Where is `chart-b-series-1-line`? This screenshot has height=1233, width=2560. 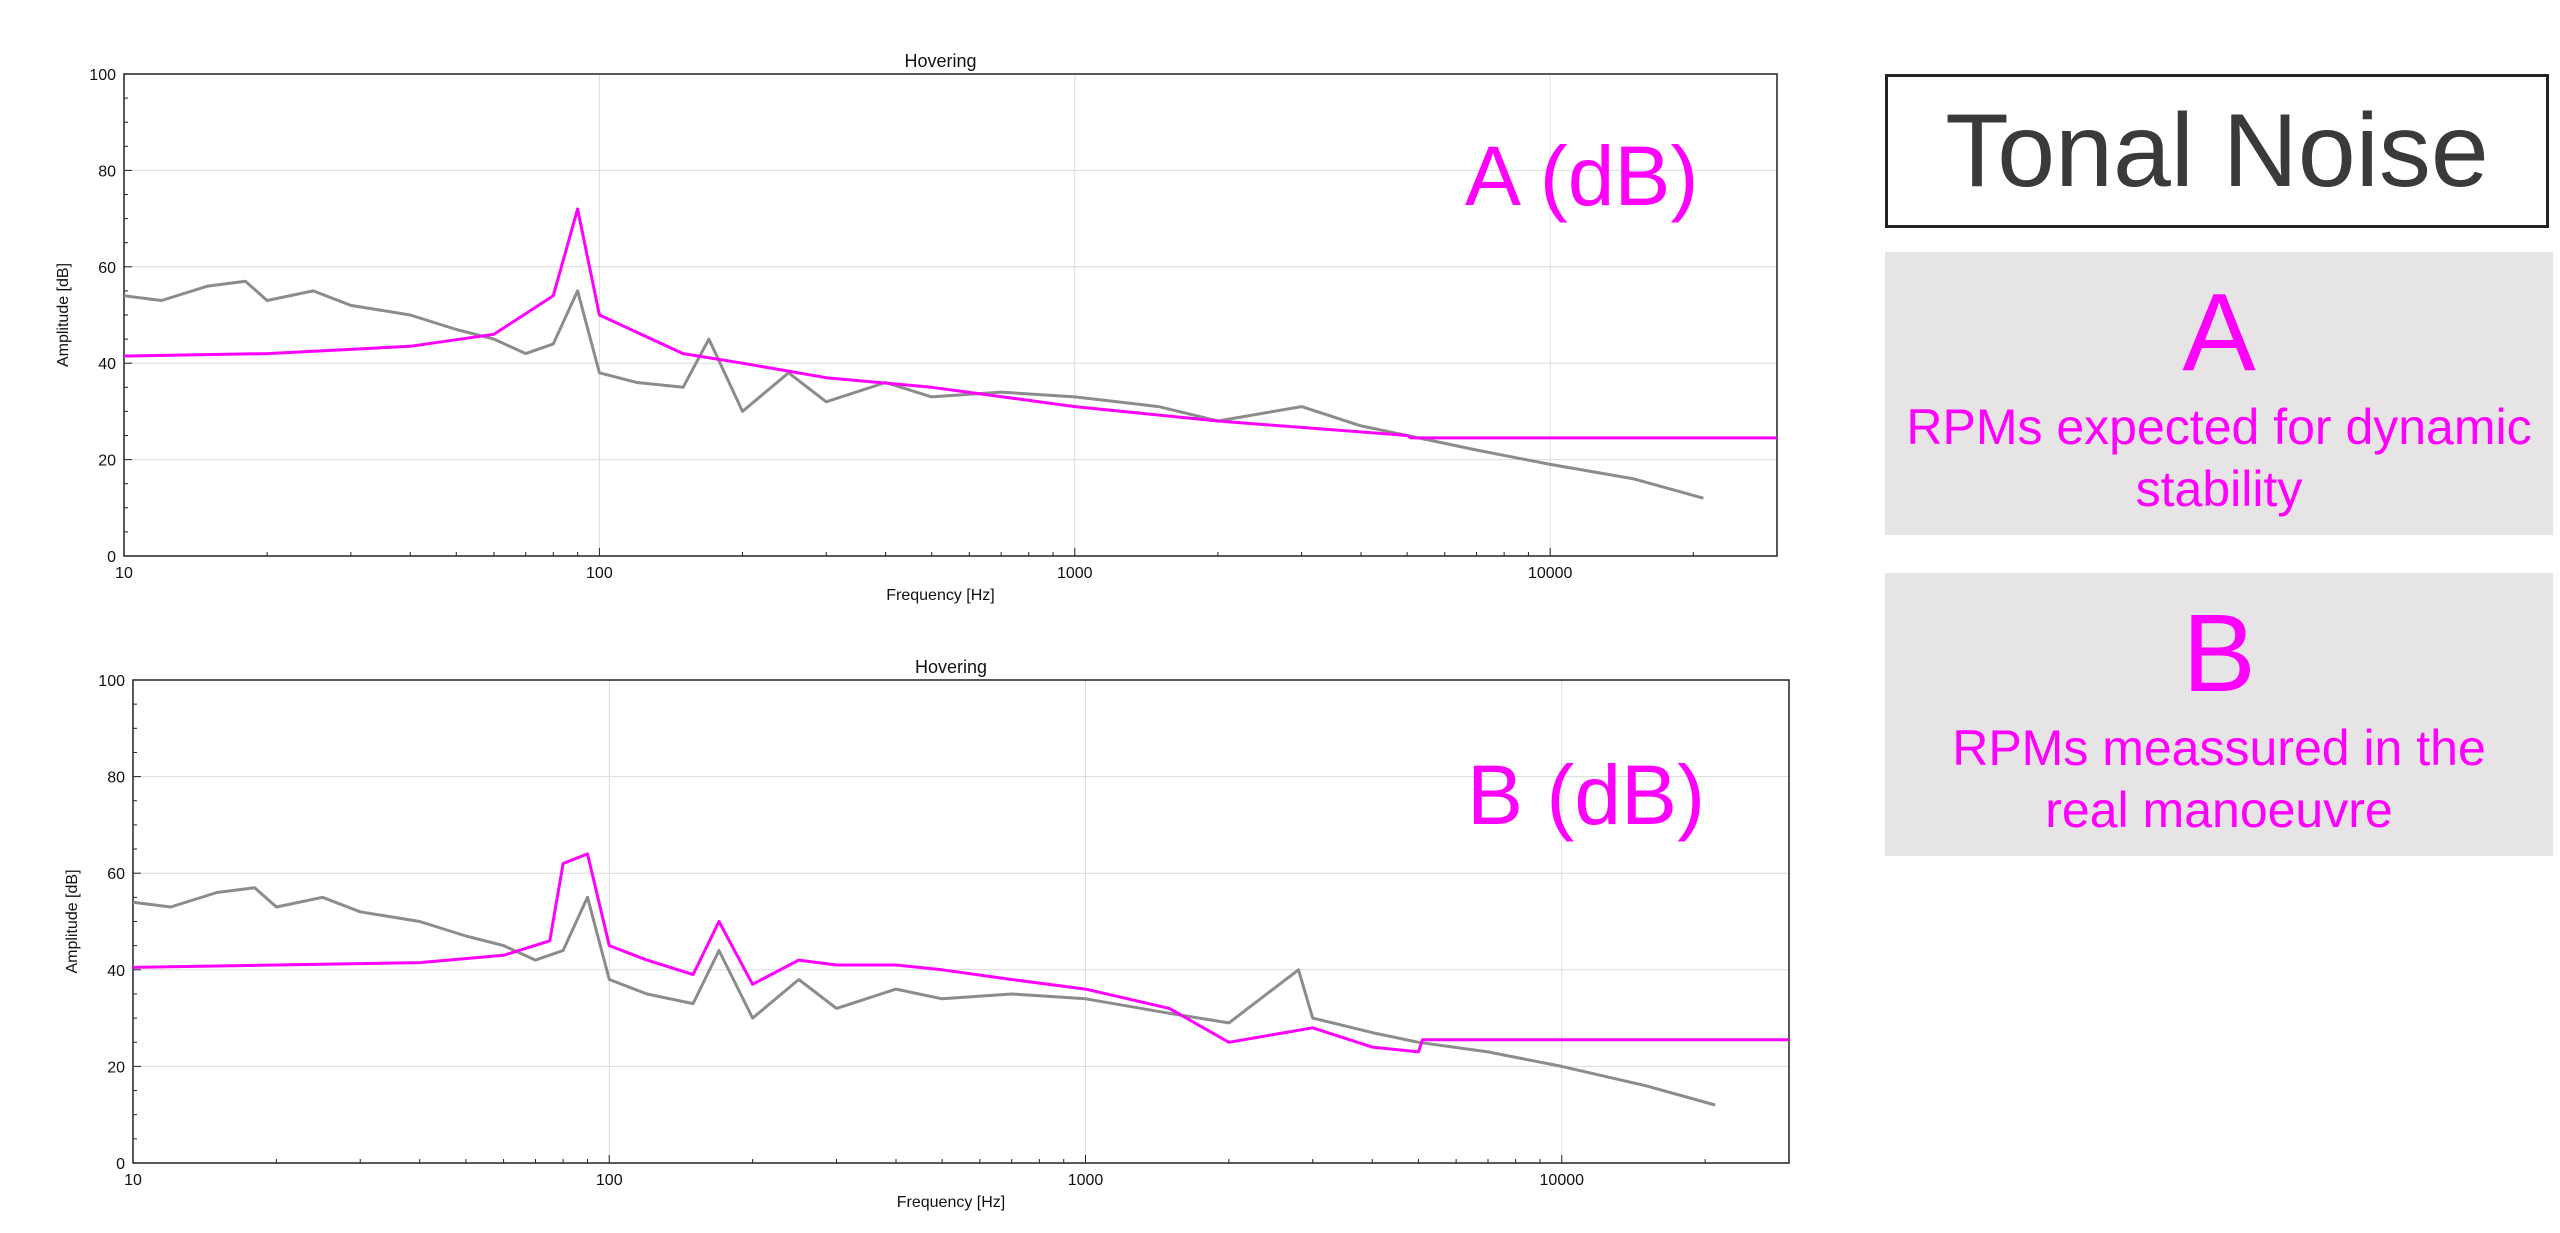 chart-b-series-1-line is located at coordinates (960, 953).